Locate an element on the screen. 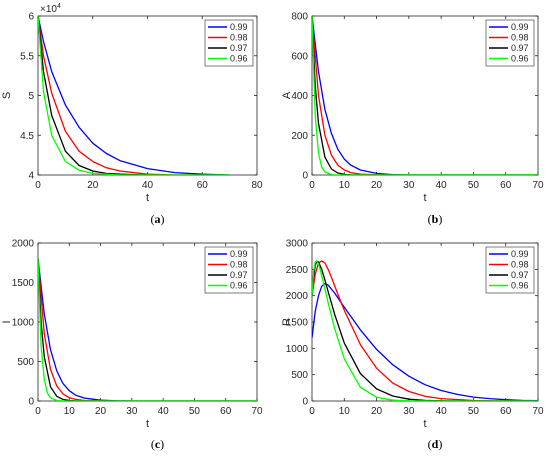 This screenshot has height=460, width=550. y-tick-label: 2500 is located at coordinates (297, 270).